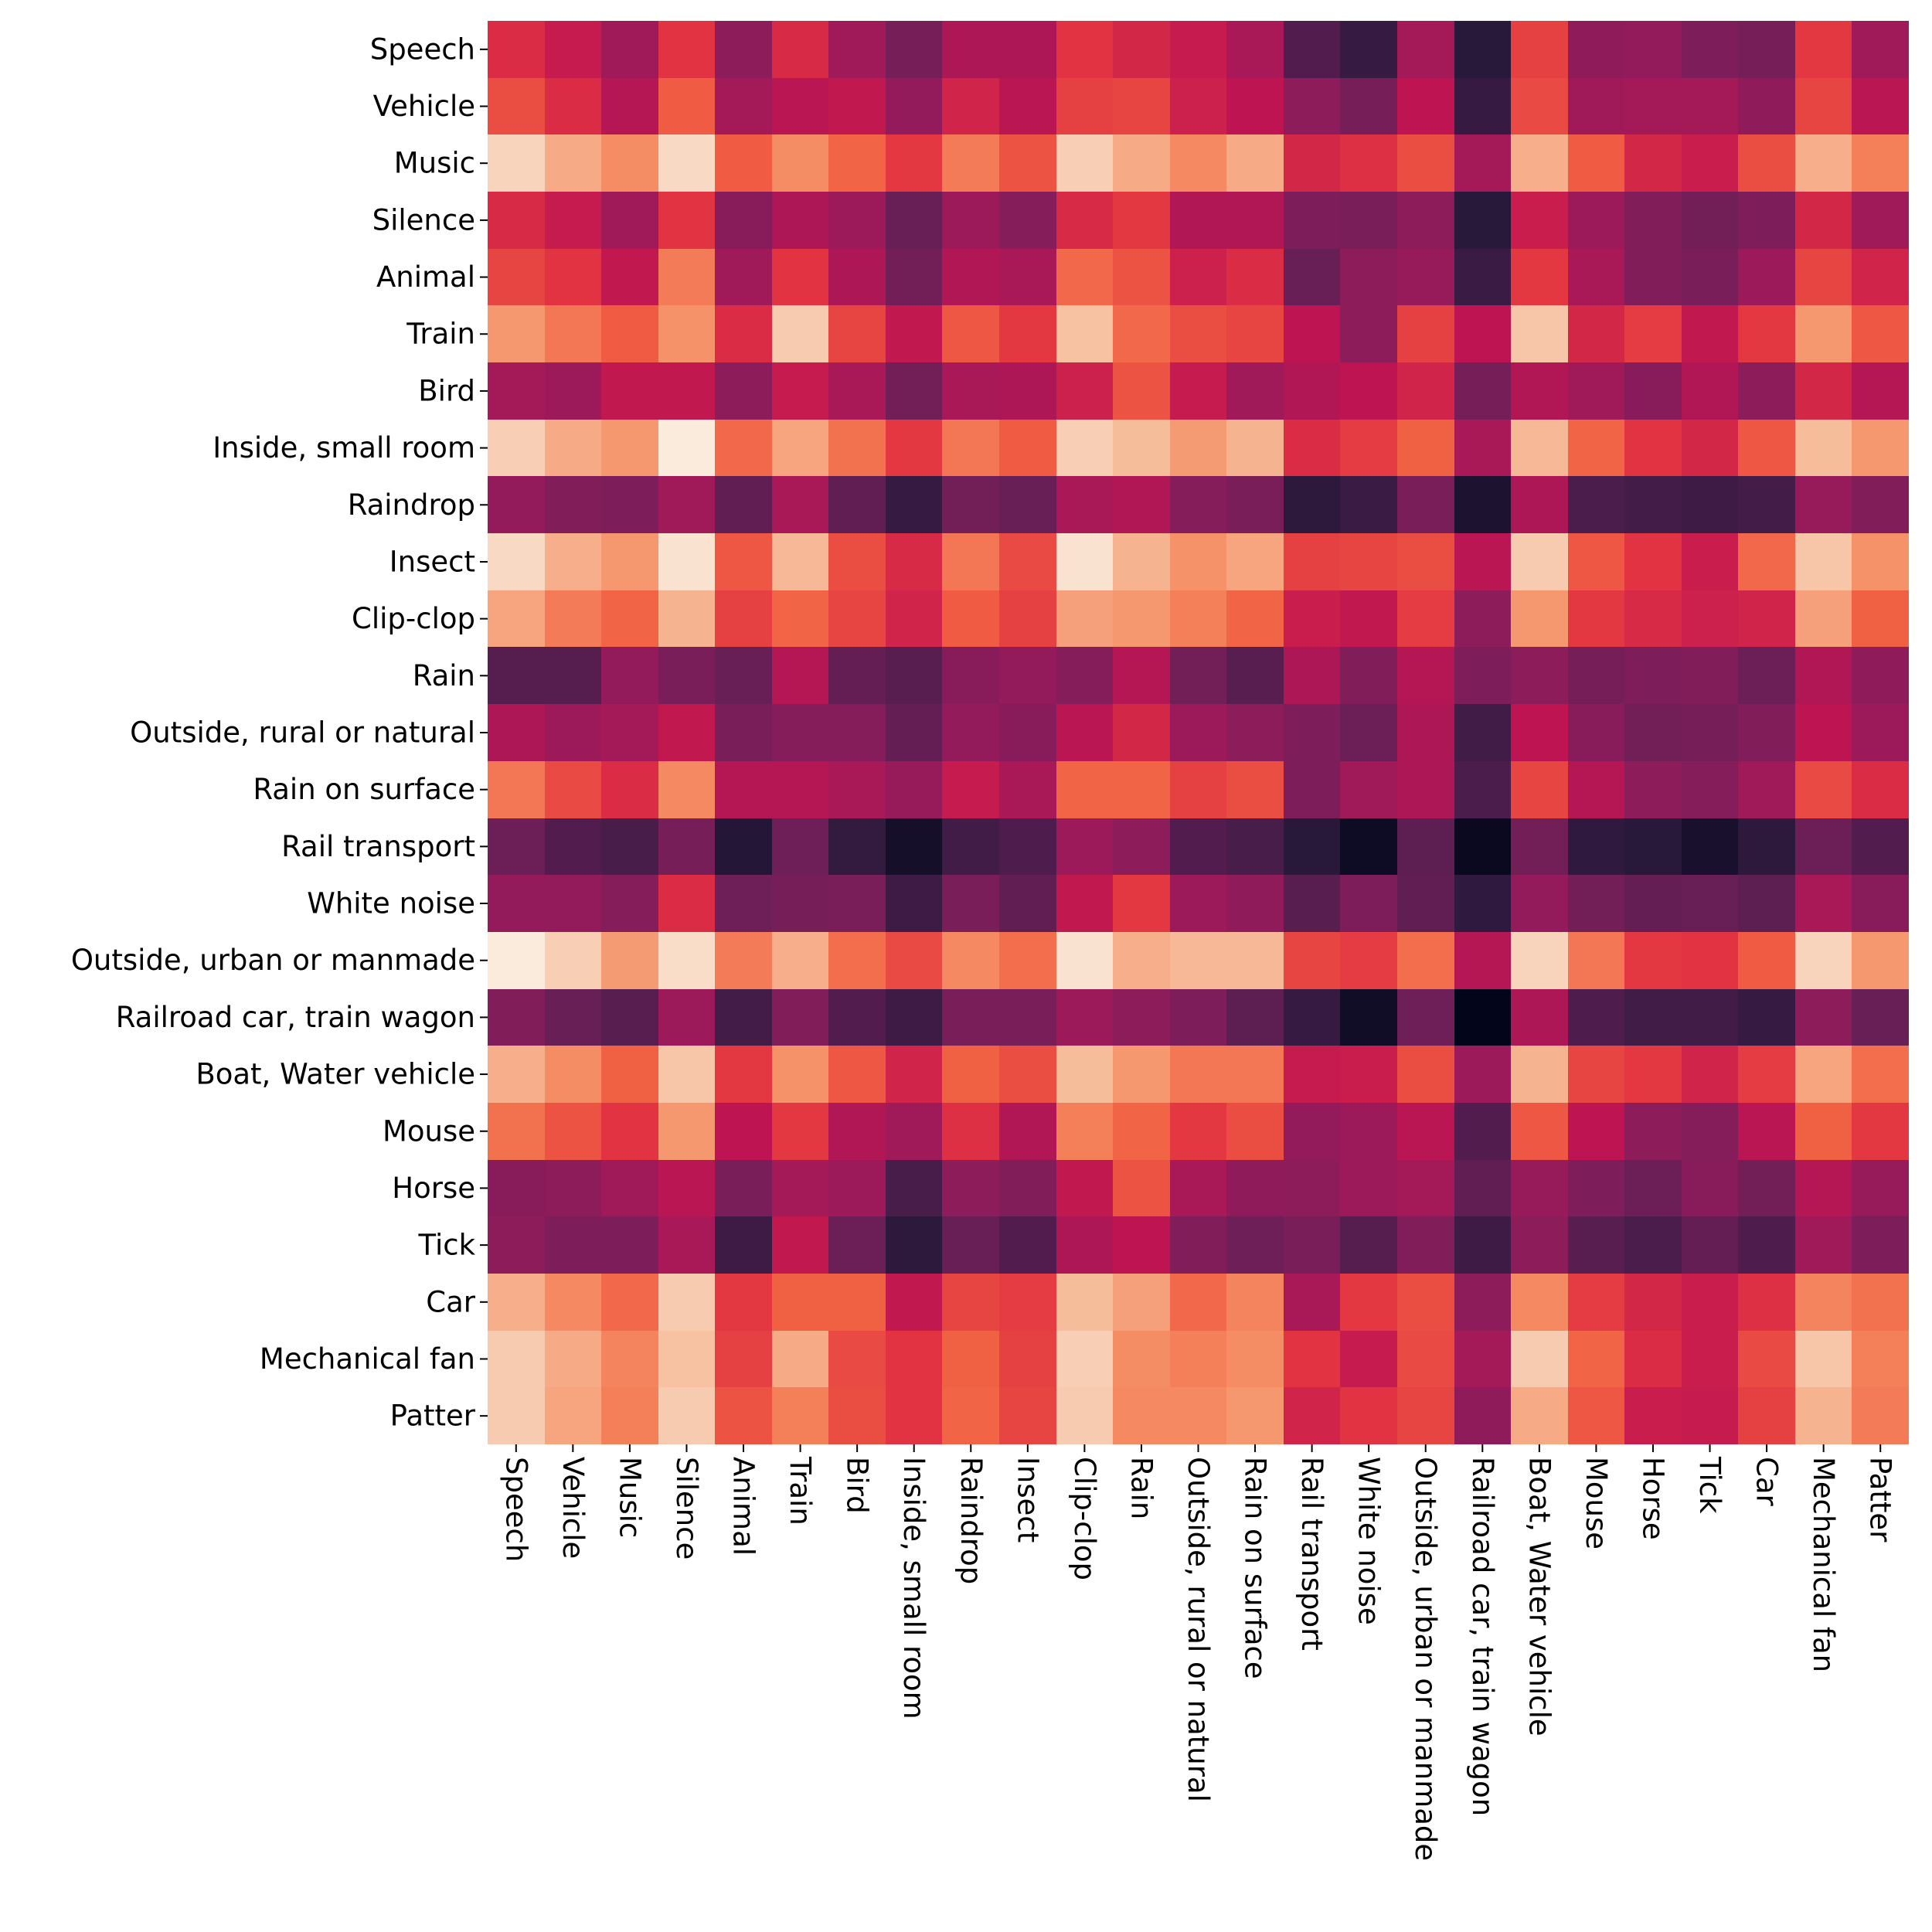  I want to click on y-tick-label: Vehicle, so click(424, 106).